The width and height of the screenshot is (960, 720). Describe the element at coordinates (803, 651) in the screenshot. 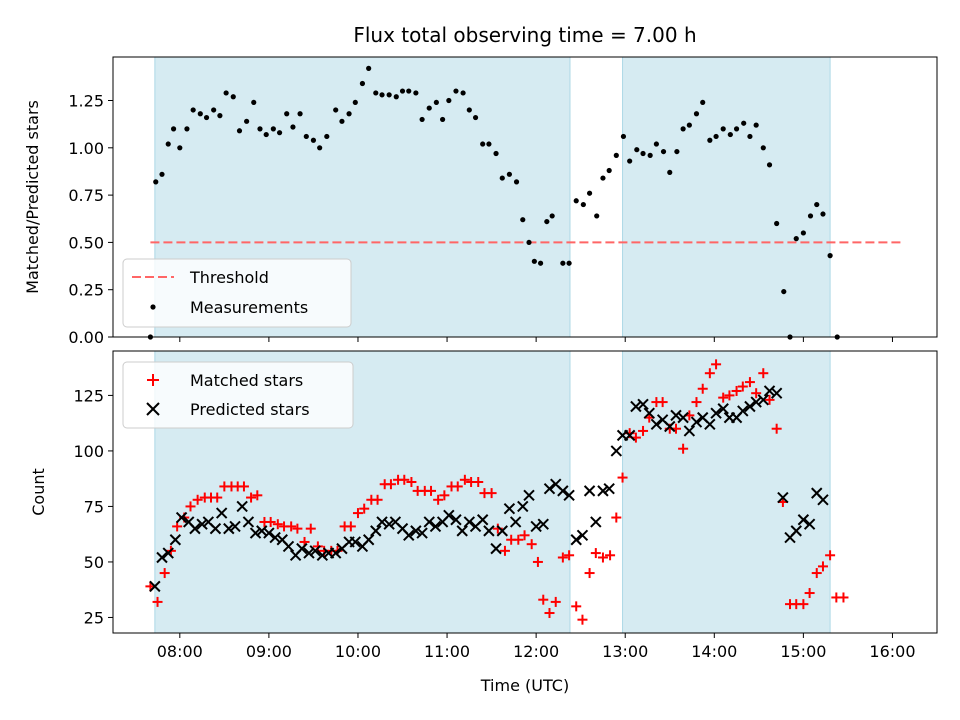

I see `x-tick-label: 15:00` at that location.